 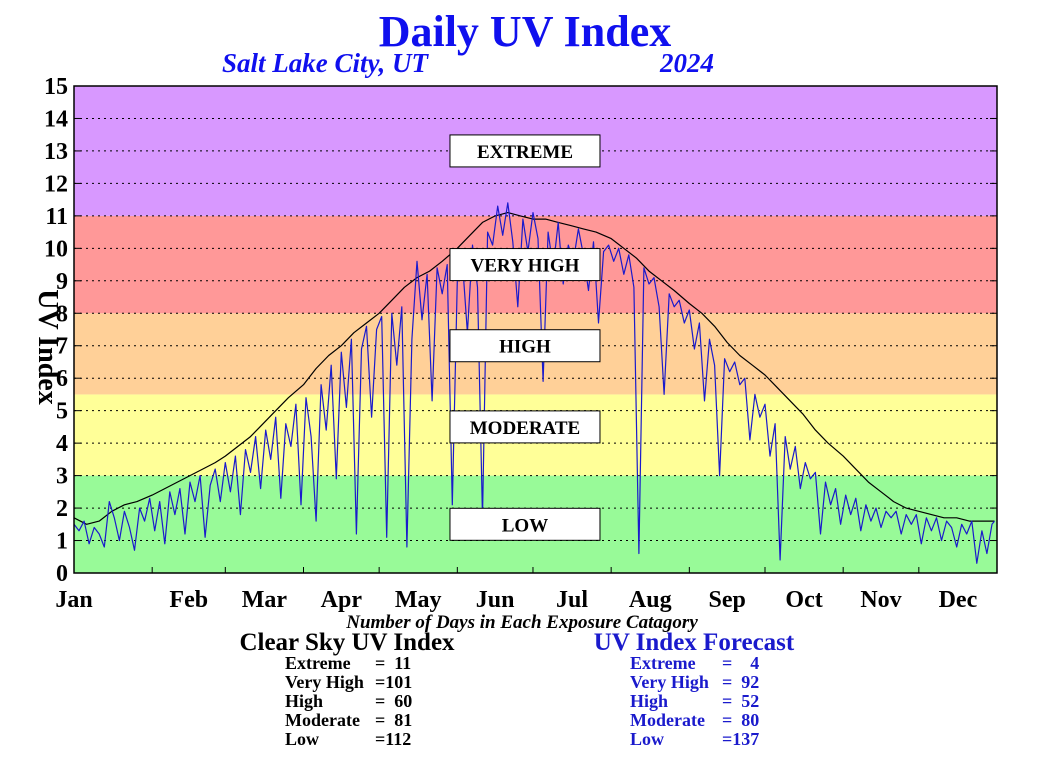 What do you see at coordinates (418, 600) in the screenshot?
I see `x-tick-label: May` at bounding box center [418, 600].